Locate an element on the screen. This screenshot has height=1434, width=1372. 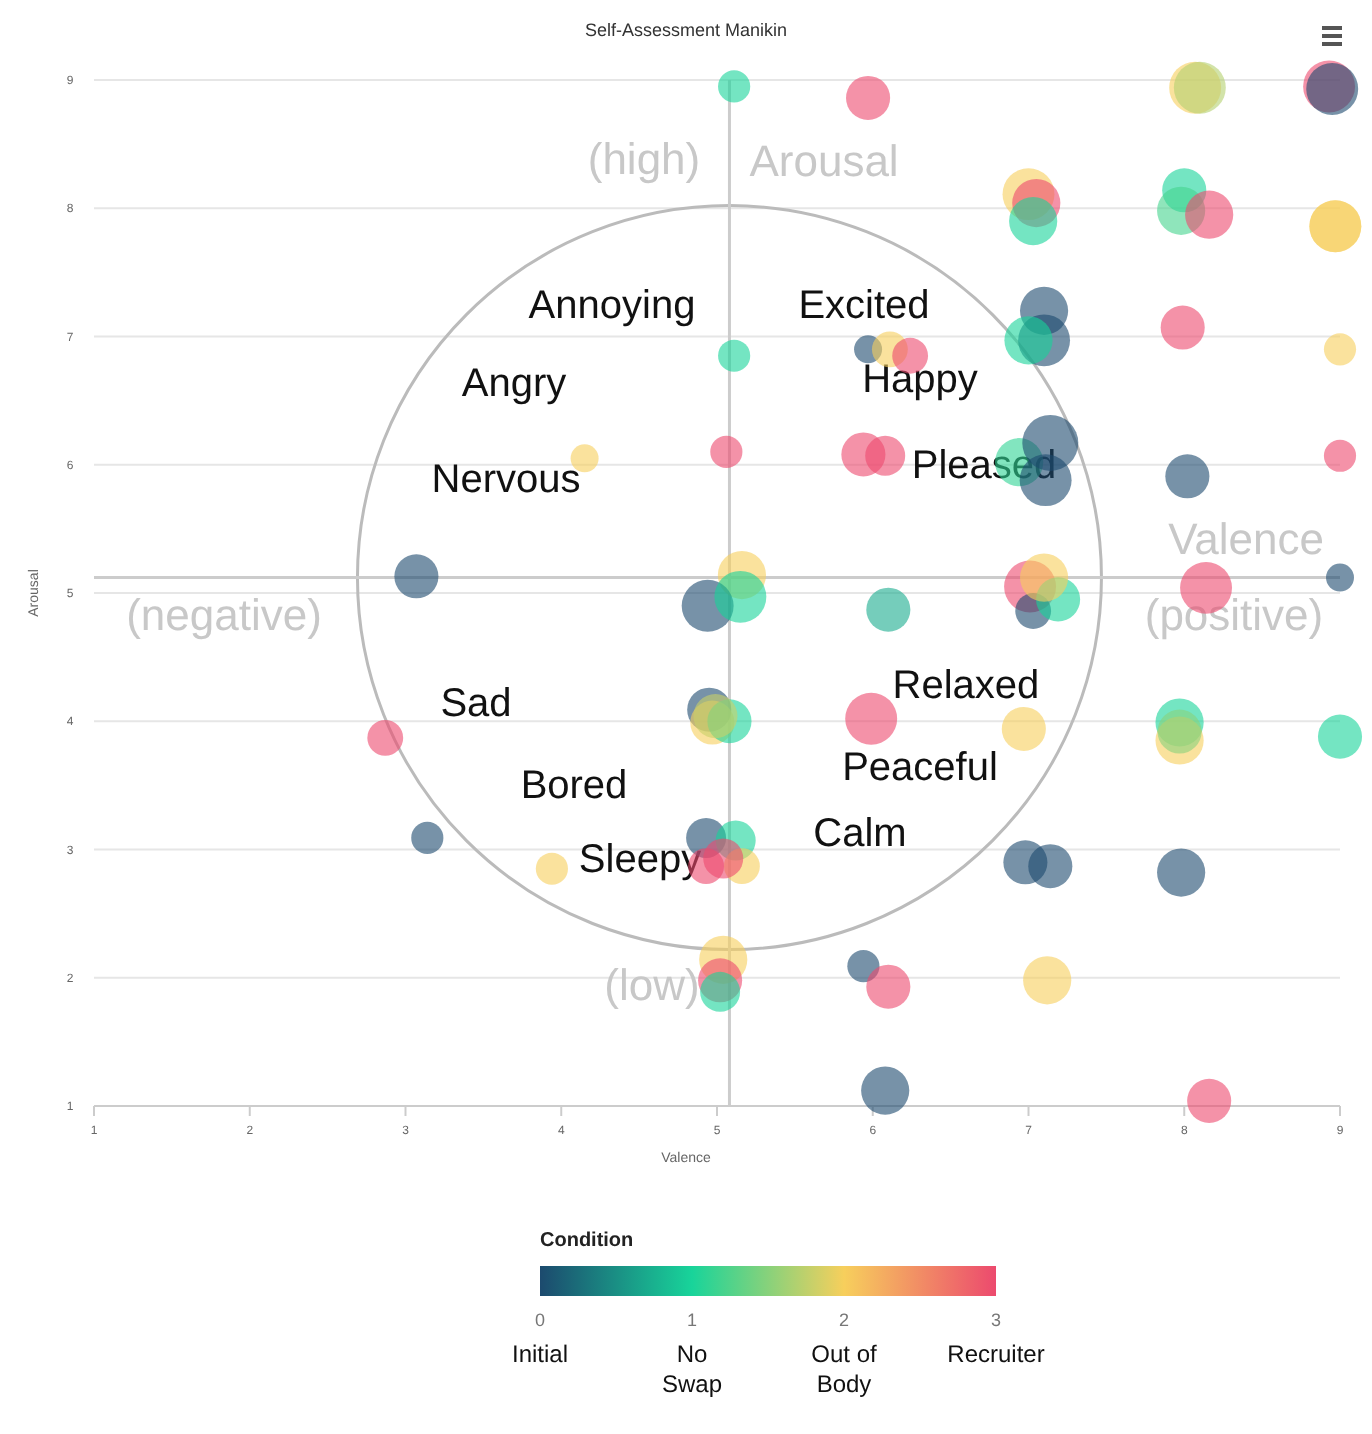
text: Out of Body is located at coordinates (845, 1369).